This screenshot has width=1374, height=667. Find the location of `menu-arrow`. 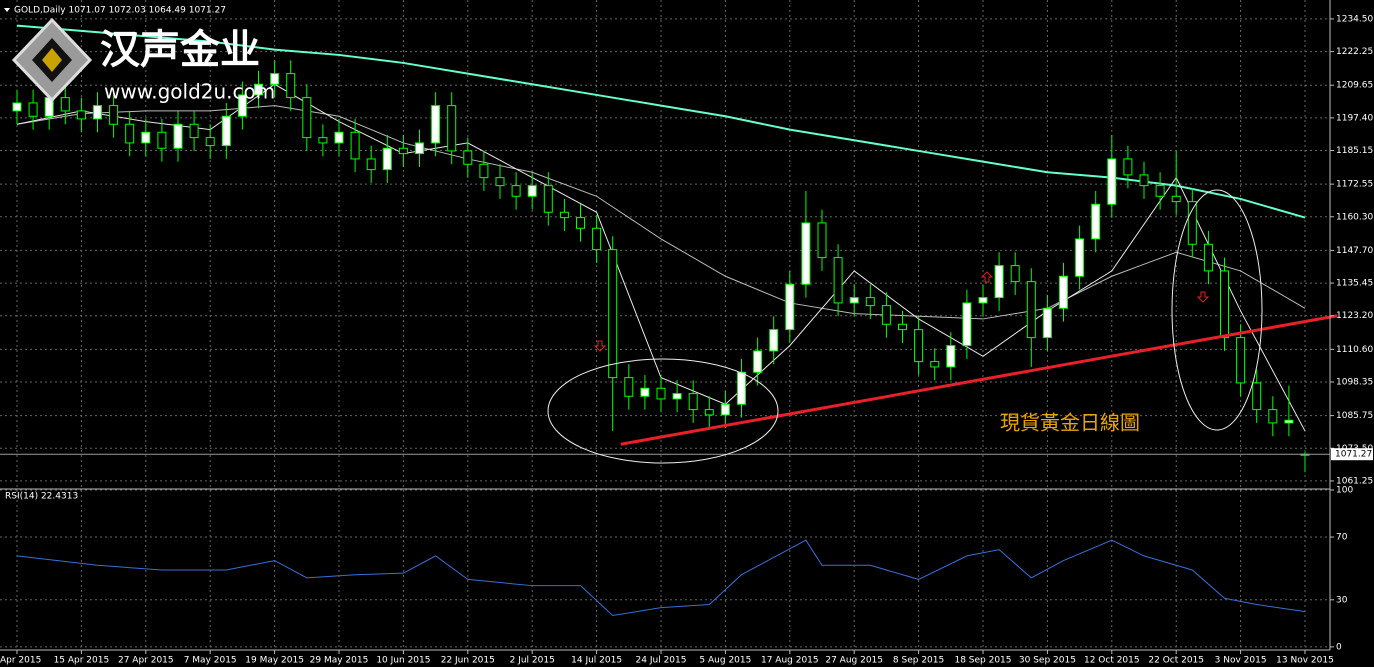

menu-arrow is located at coordinates (7, 10).